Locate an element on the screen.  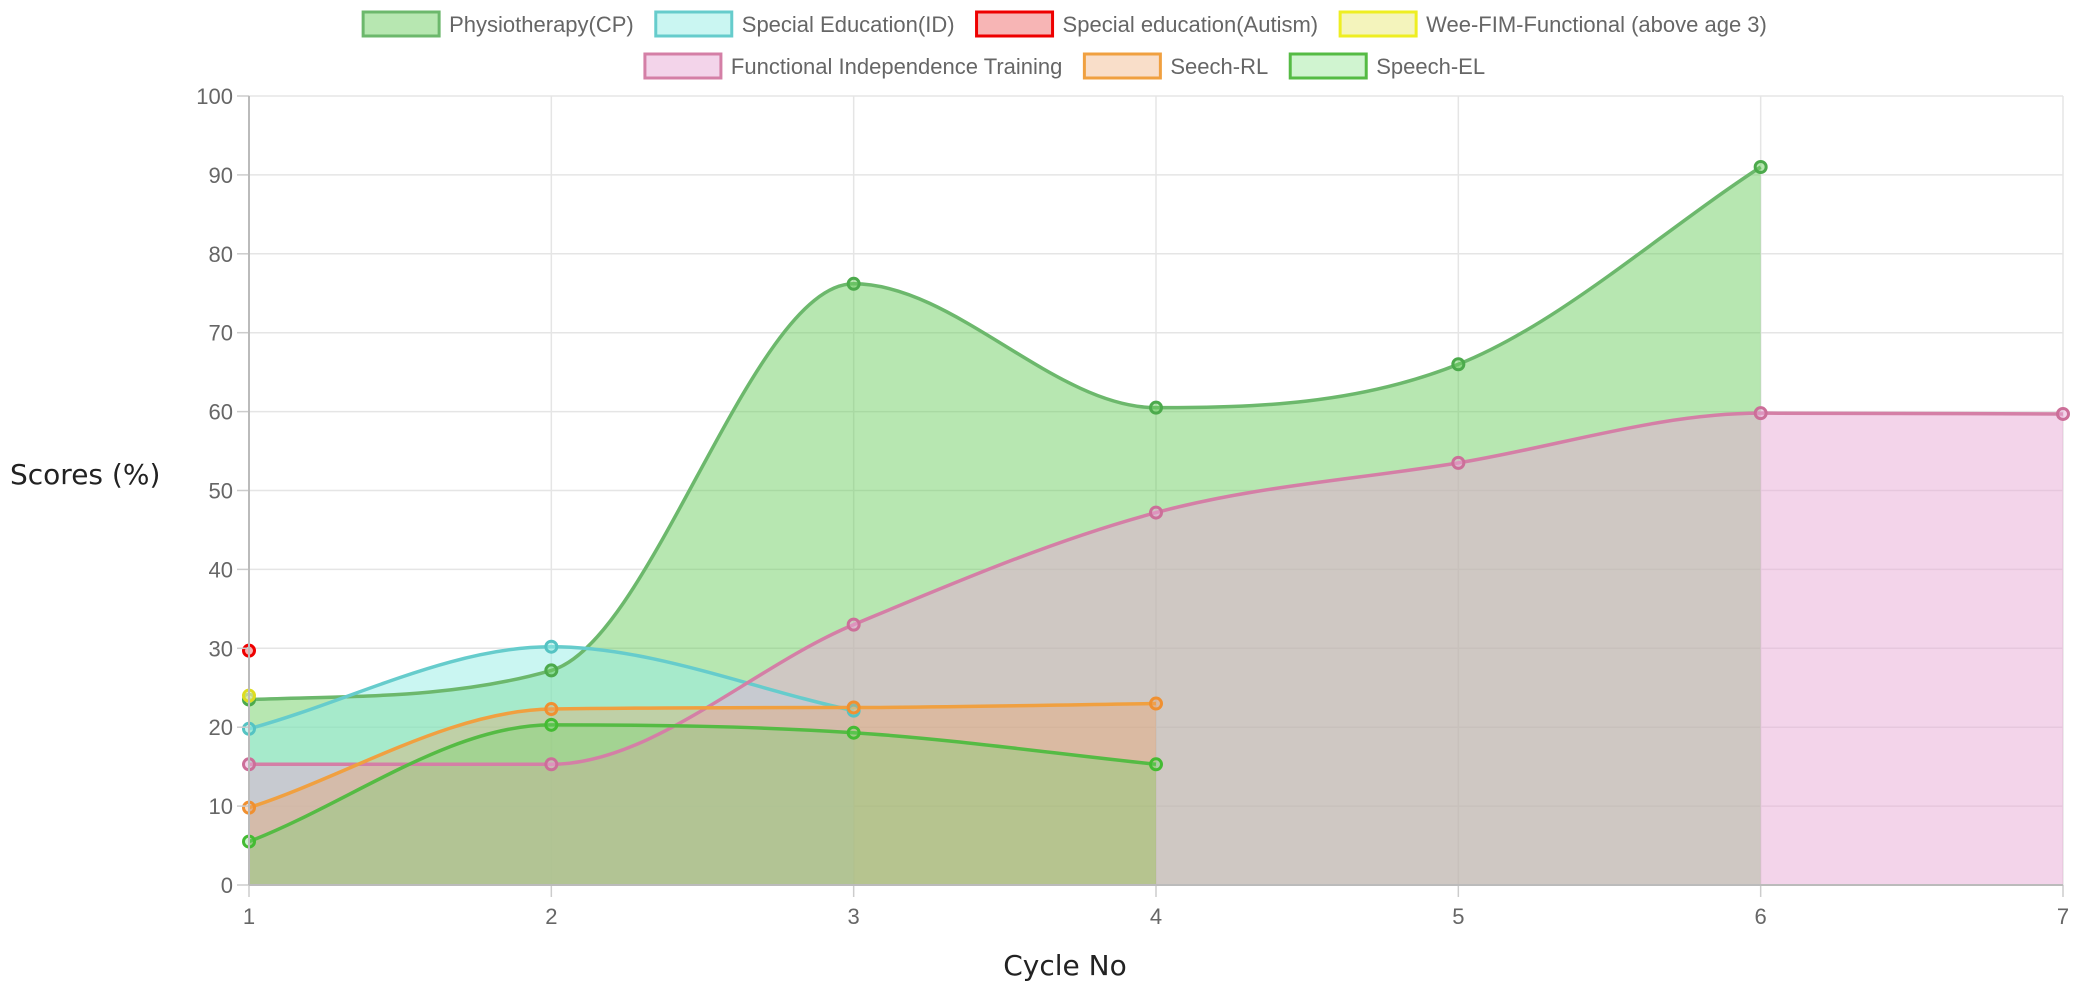
legend-item: Speech-EL is located at coordinates (1386, 66).